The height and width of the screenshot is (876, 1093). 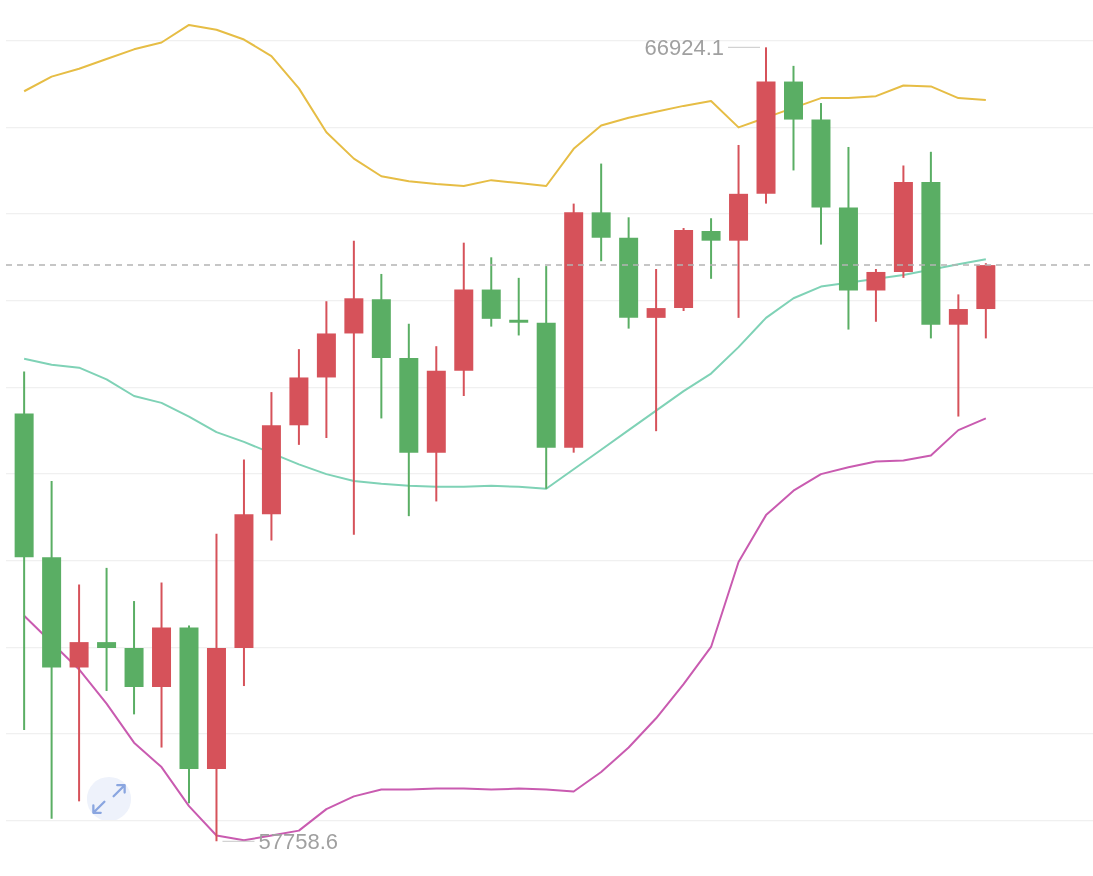 What do you see at coordinates (684, 48) in the screenshot?
I see `annotation: 66924.1` at bounding box center [684, 48].